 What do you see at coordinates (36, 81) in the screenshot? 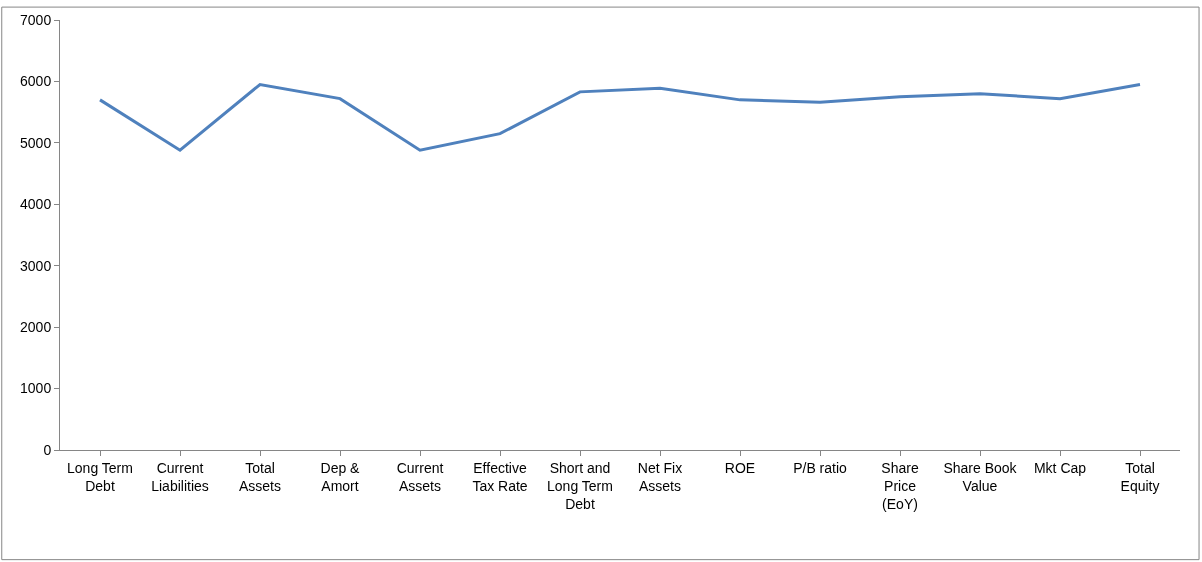
I see `y-tick-label: 6000` at bounding box center [36, 81].